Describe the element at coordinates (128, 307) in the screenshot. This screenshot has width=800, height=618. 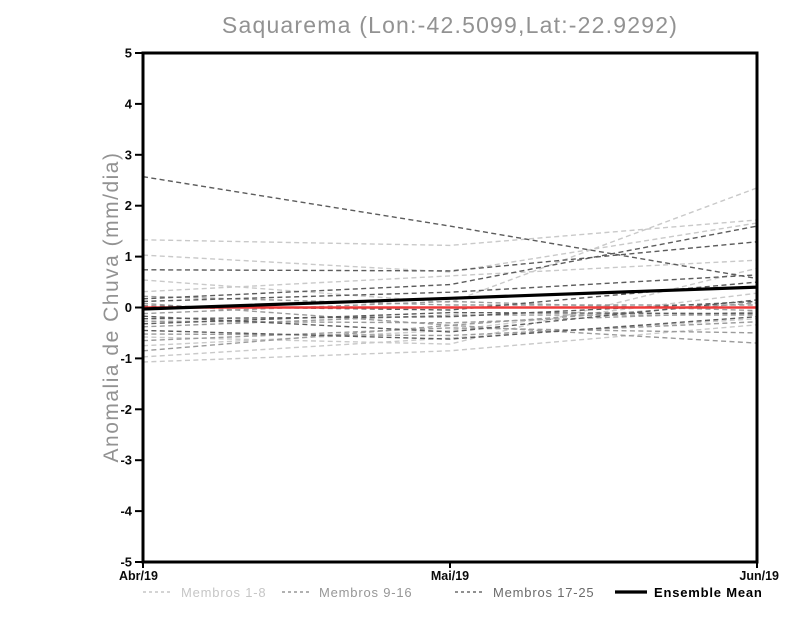
I see `y-tick-label: 0` at that location.